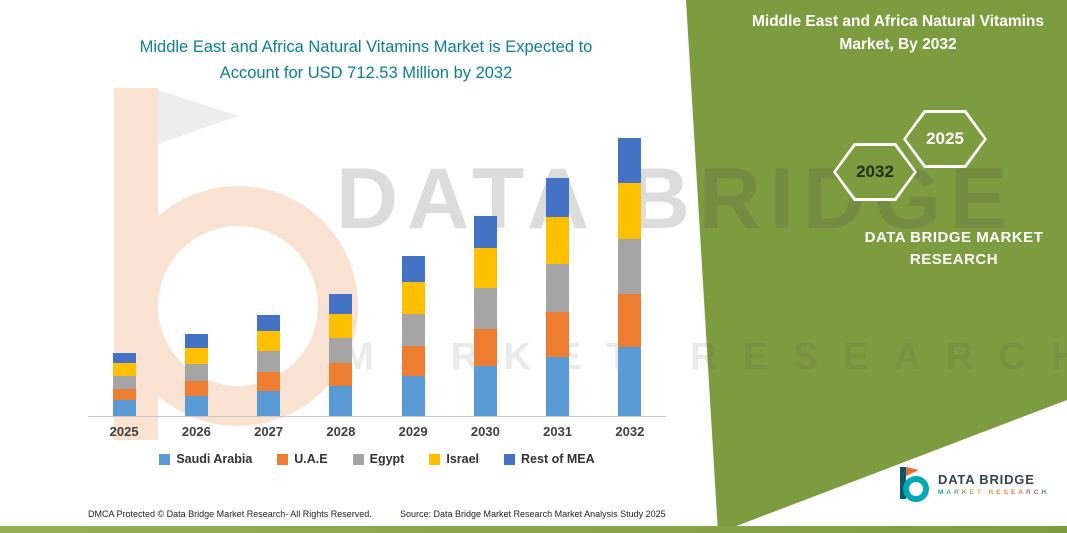  Describe the element at coordinates (485, 391) in the screenshot. I see `bar-segment-2030-saudi-arabia` at that location.